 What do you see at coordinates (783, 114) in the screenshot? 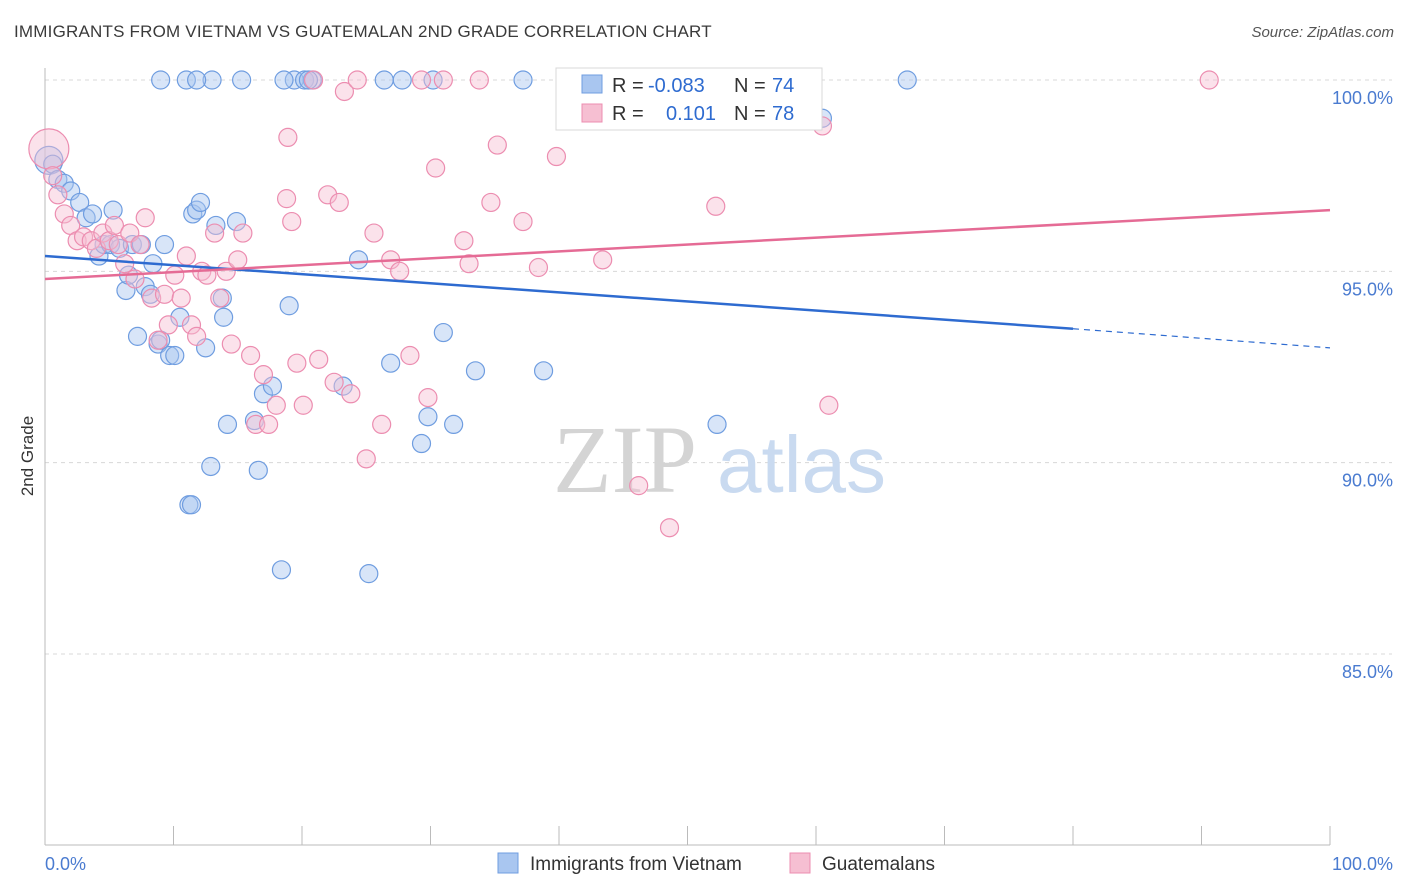
I see `stats-series2-n-value: 78` at bounding box center [783, 114].